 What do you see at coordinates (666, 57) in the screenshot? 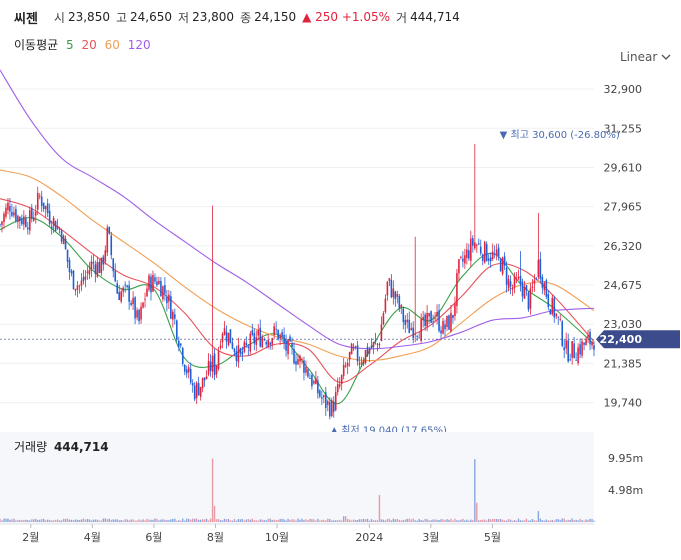
I see `chevron-down-icon` at bounding box center [666, 57].